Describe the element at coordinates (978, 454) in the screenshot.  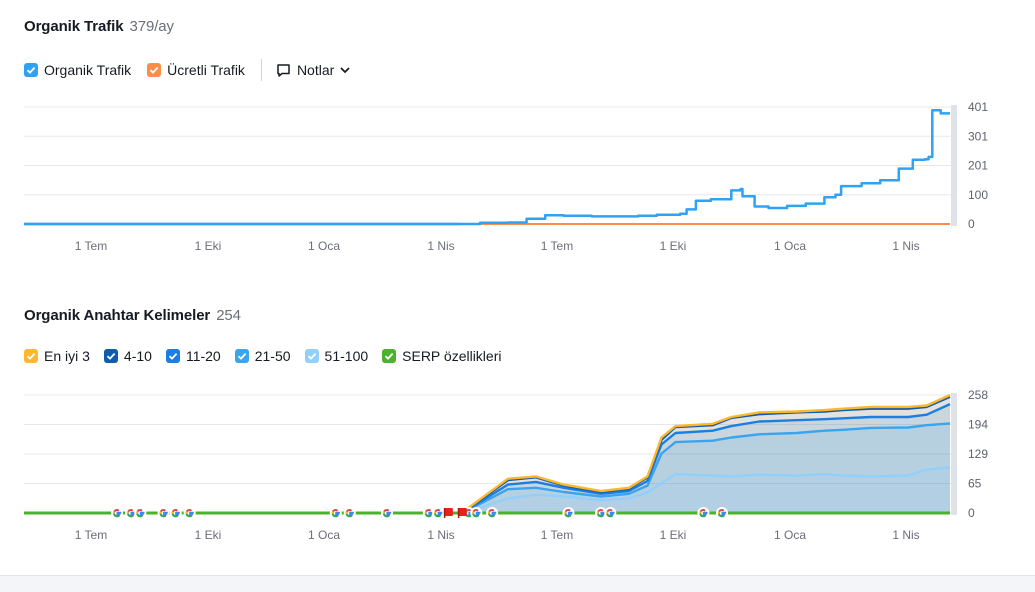
I see `y-tick-label: 129` at that location.